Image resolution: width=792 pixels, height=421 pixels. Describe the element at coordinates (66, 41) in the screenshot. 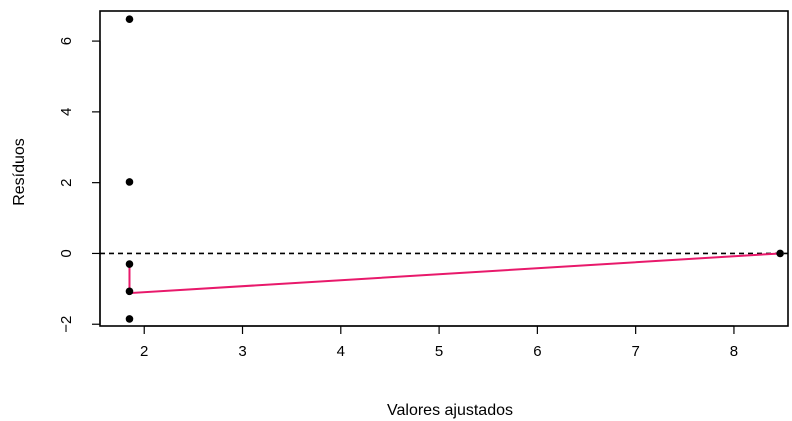

I see `y-tick-label-6: 6` at that location.